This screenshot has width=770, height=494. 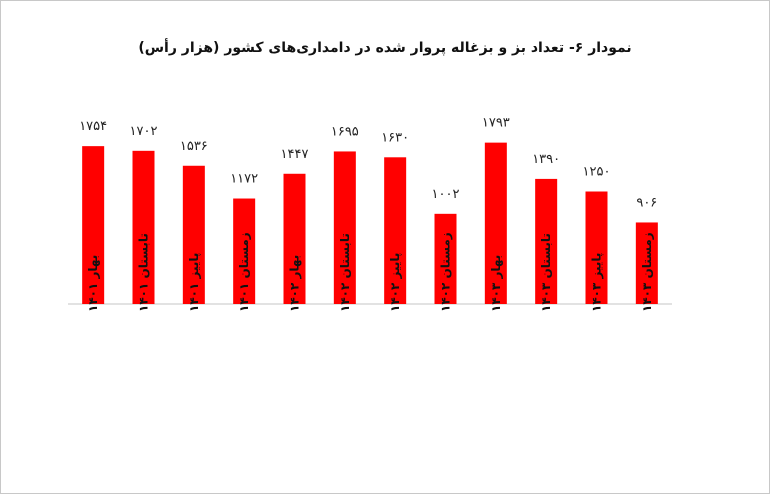 What do you see at coordinates (345, 131) in the screenshot?
I see `data-label-5: ۱۶۹۵` at bounding box center [345, 131].